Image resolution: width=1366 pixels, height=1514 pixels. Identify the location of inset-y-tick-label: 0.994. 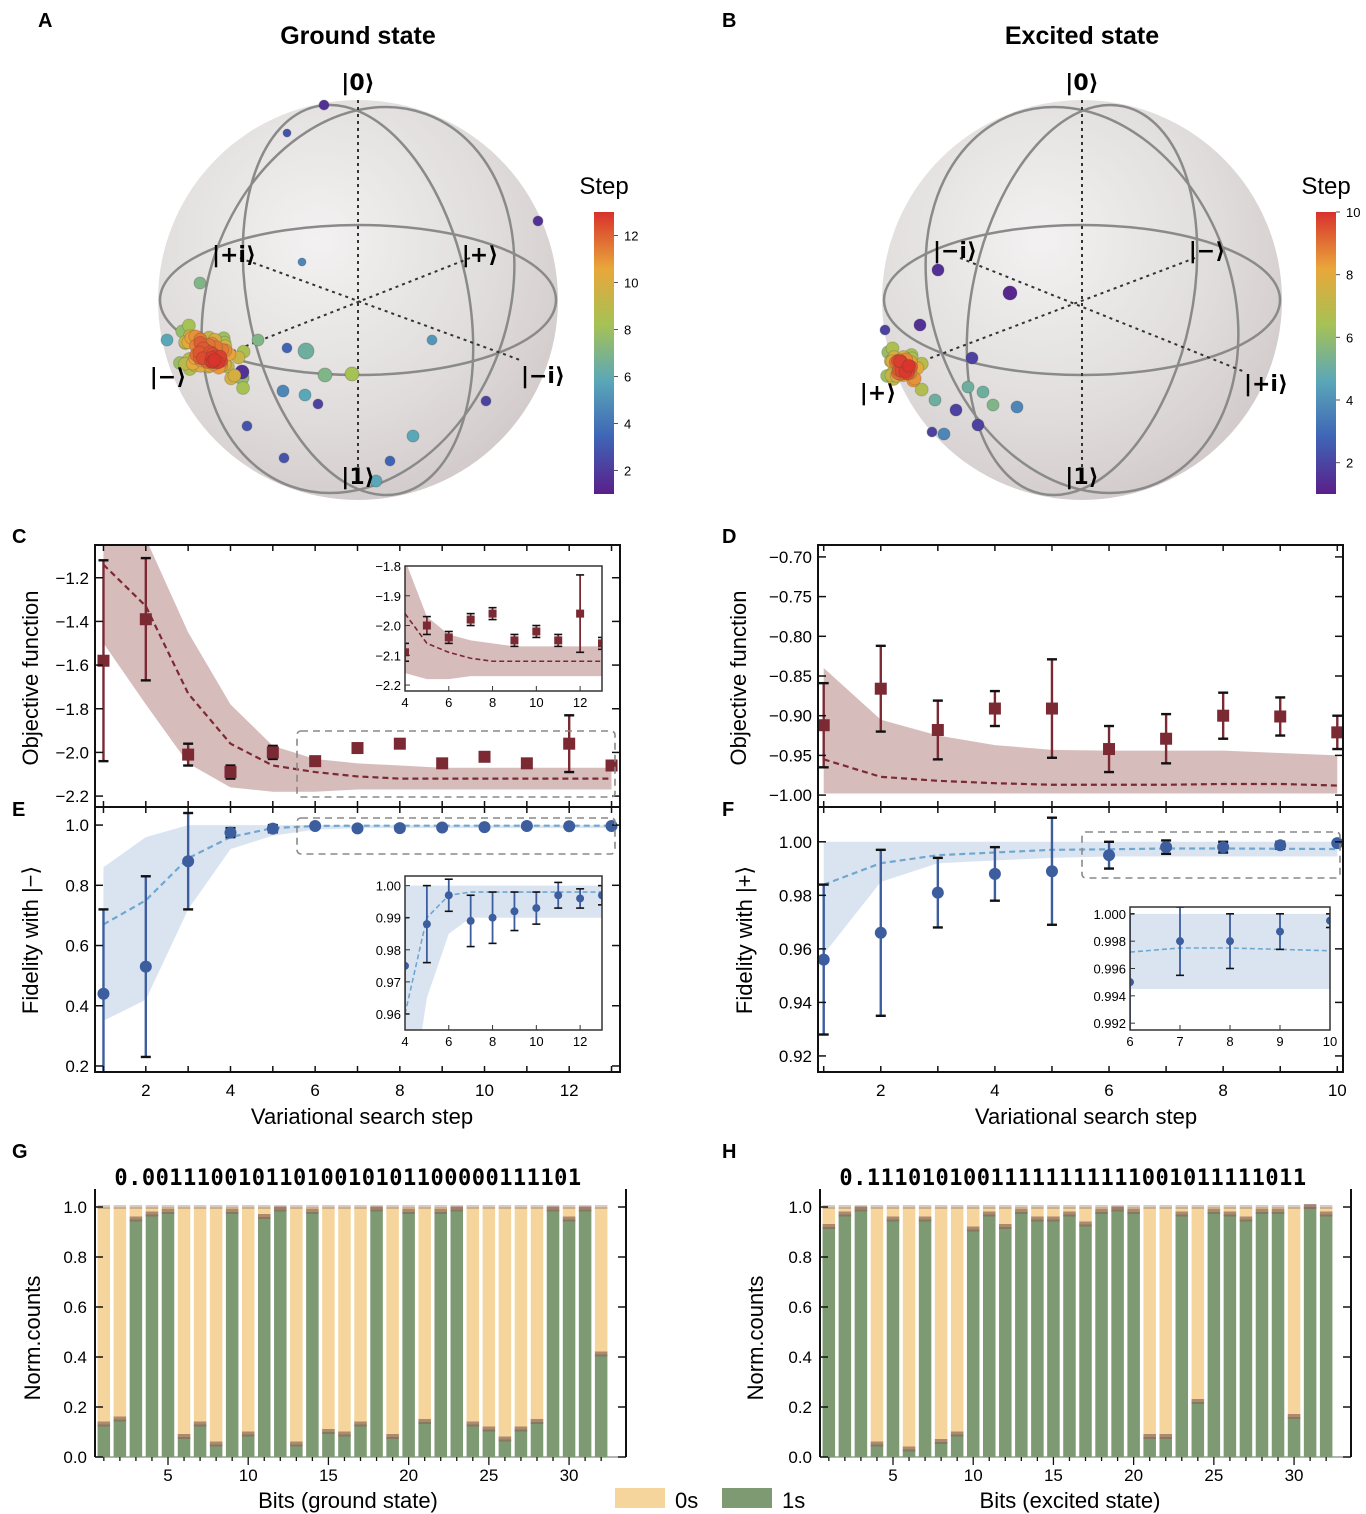
(1109, 996).